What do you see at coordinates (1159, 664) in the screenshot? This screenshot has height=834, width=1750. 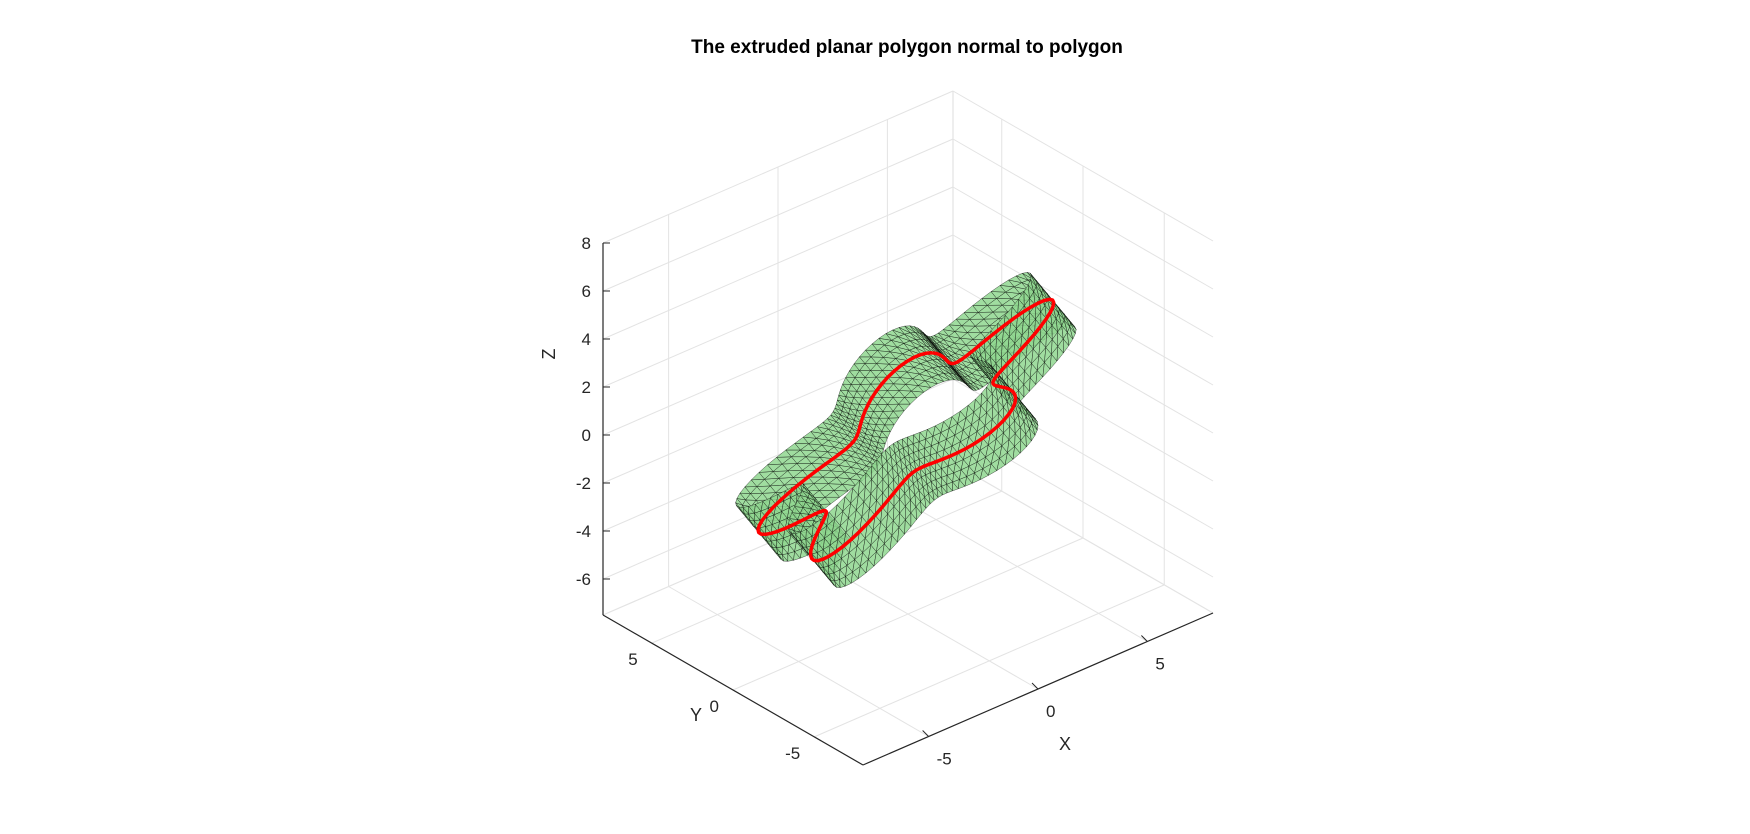 I see `x-tick-label: 5` at bounding box center [1159, 664].